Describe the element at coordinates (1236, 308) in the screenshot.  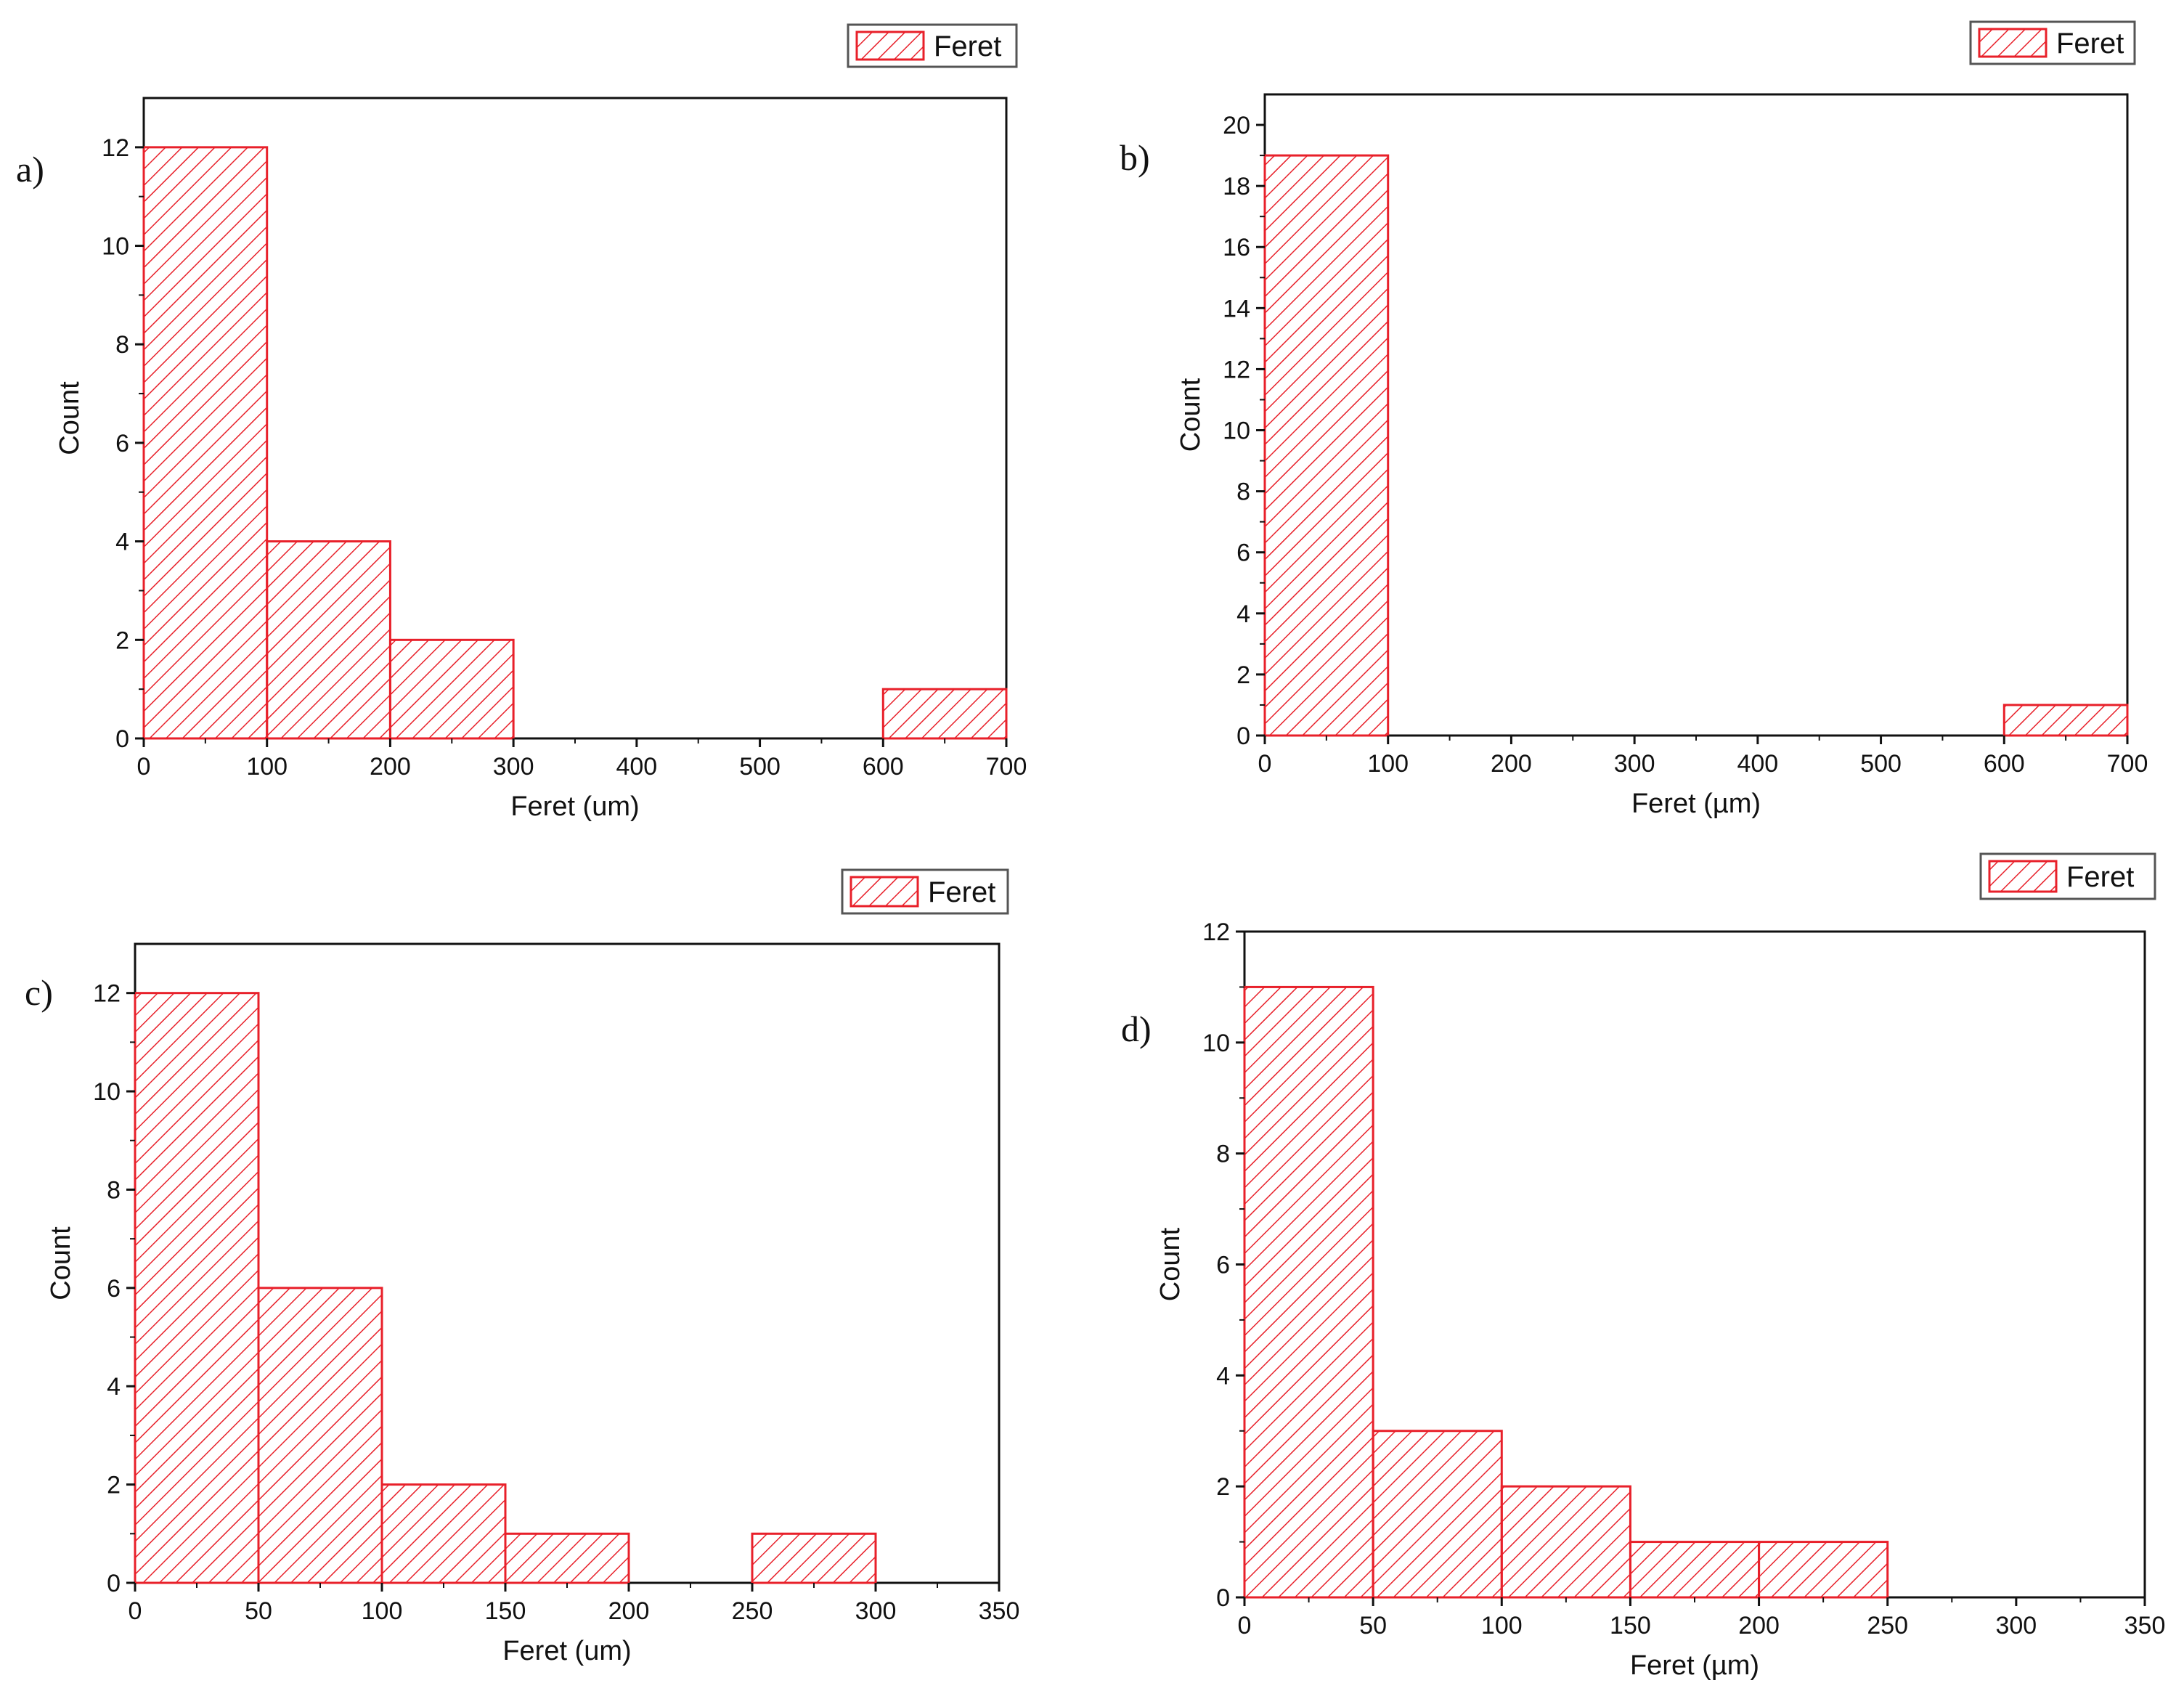
I see `y-tick-label: 14` at that location.